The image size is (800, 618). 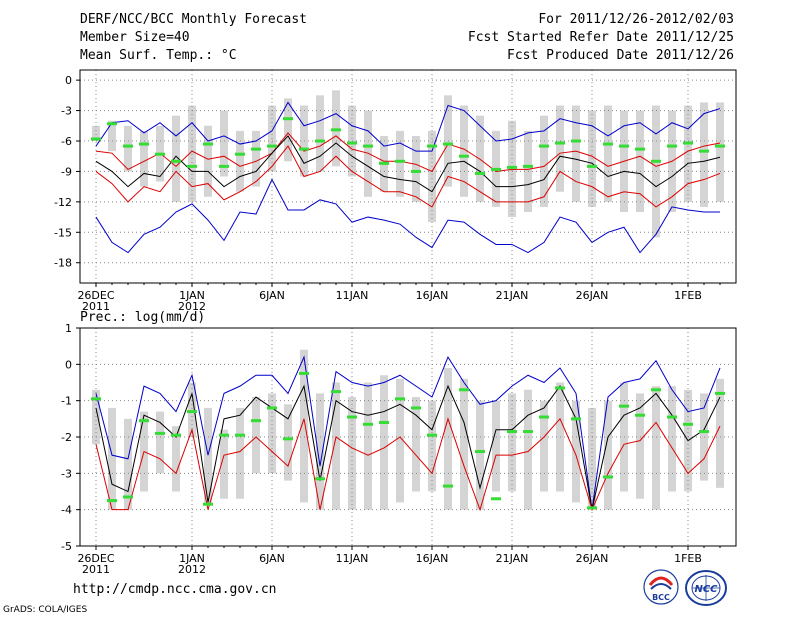 I want to click on bcc-logo-text: BCC, so click(x=661, y=597).